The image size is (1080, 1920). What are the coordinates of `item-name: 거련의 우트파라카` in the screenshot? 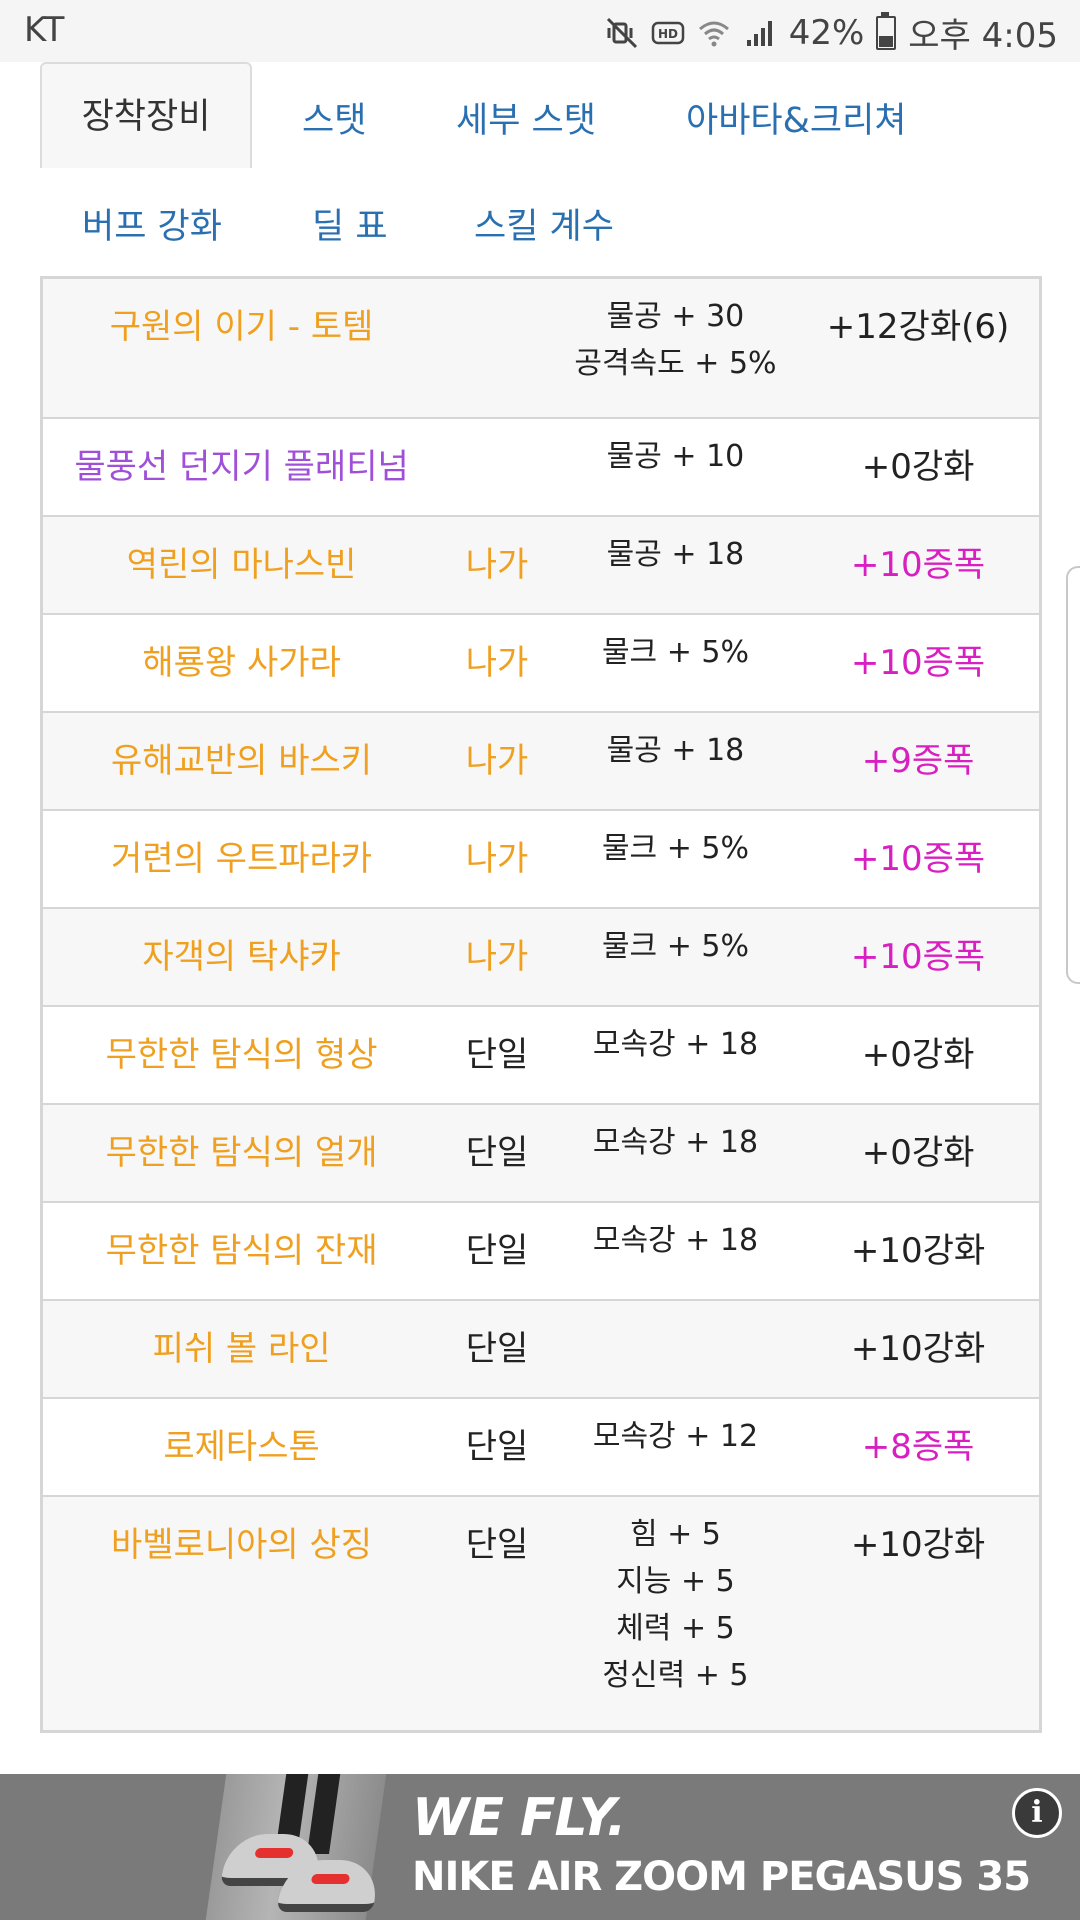 It's located at (241, 858).